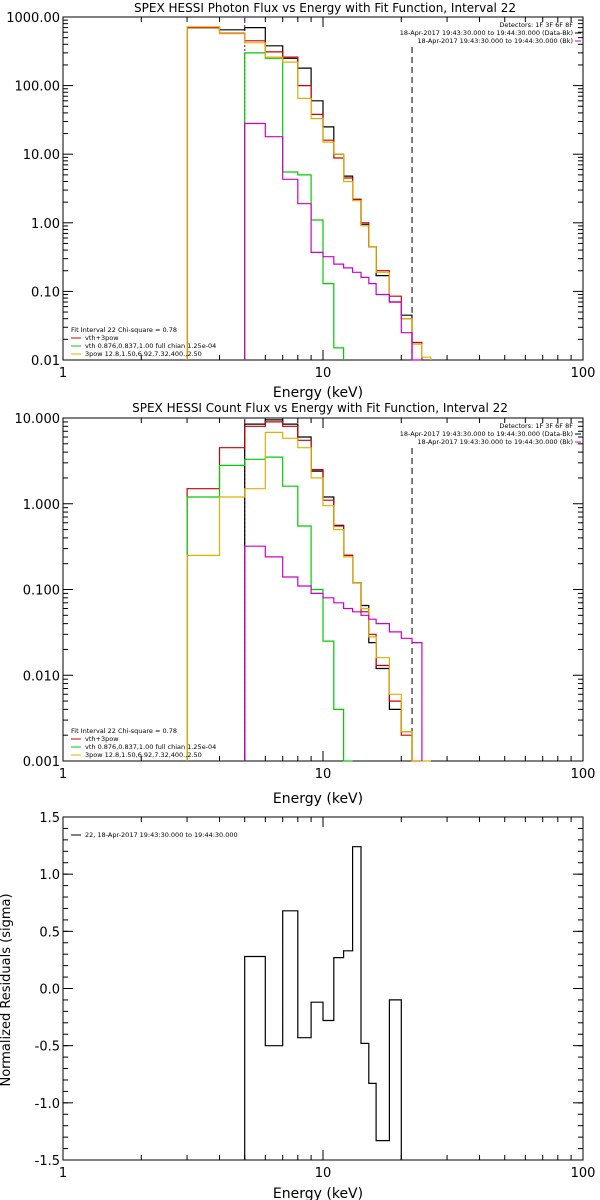 The image size is (600, 1200). I want to click on y-tick-label: 100.00, so click(38, 87).